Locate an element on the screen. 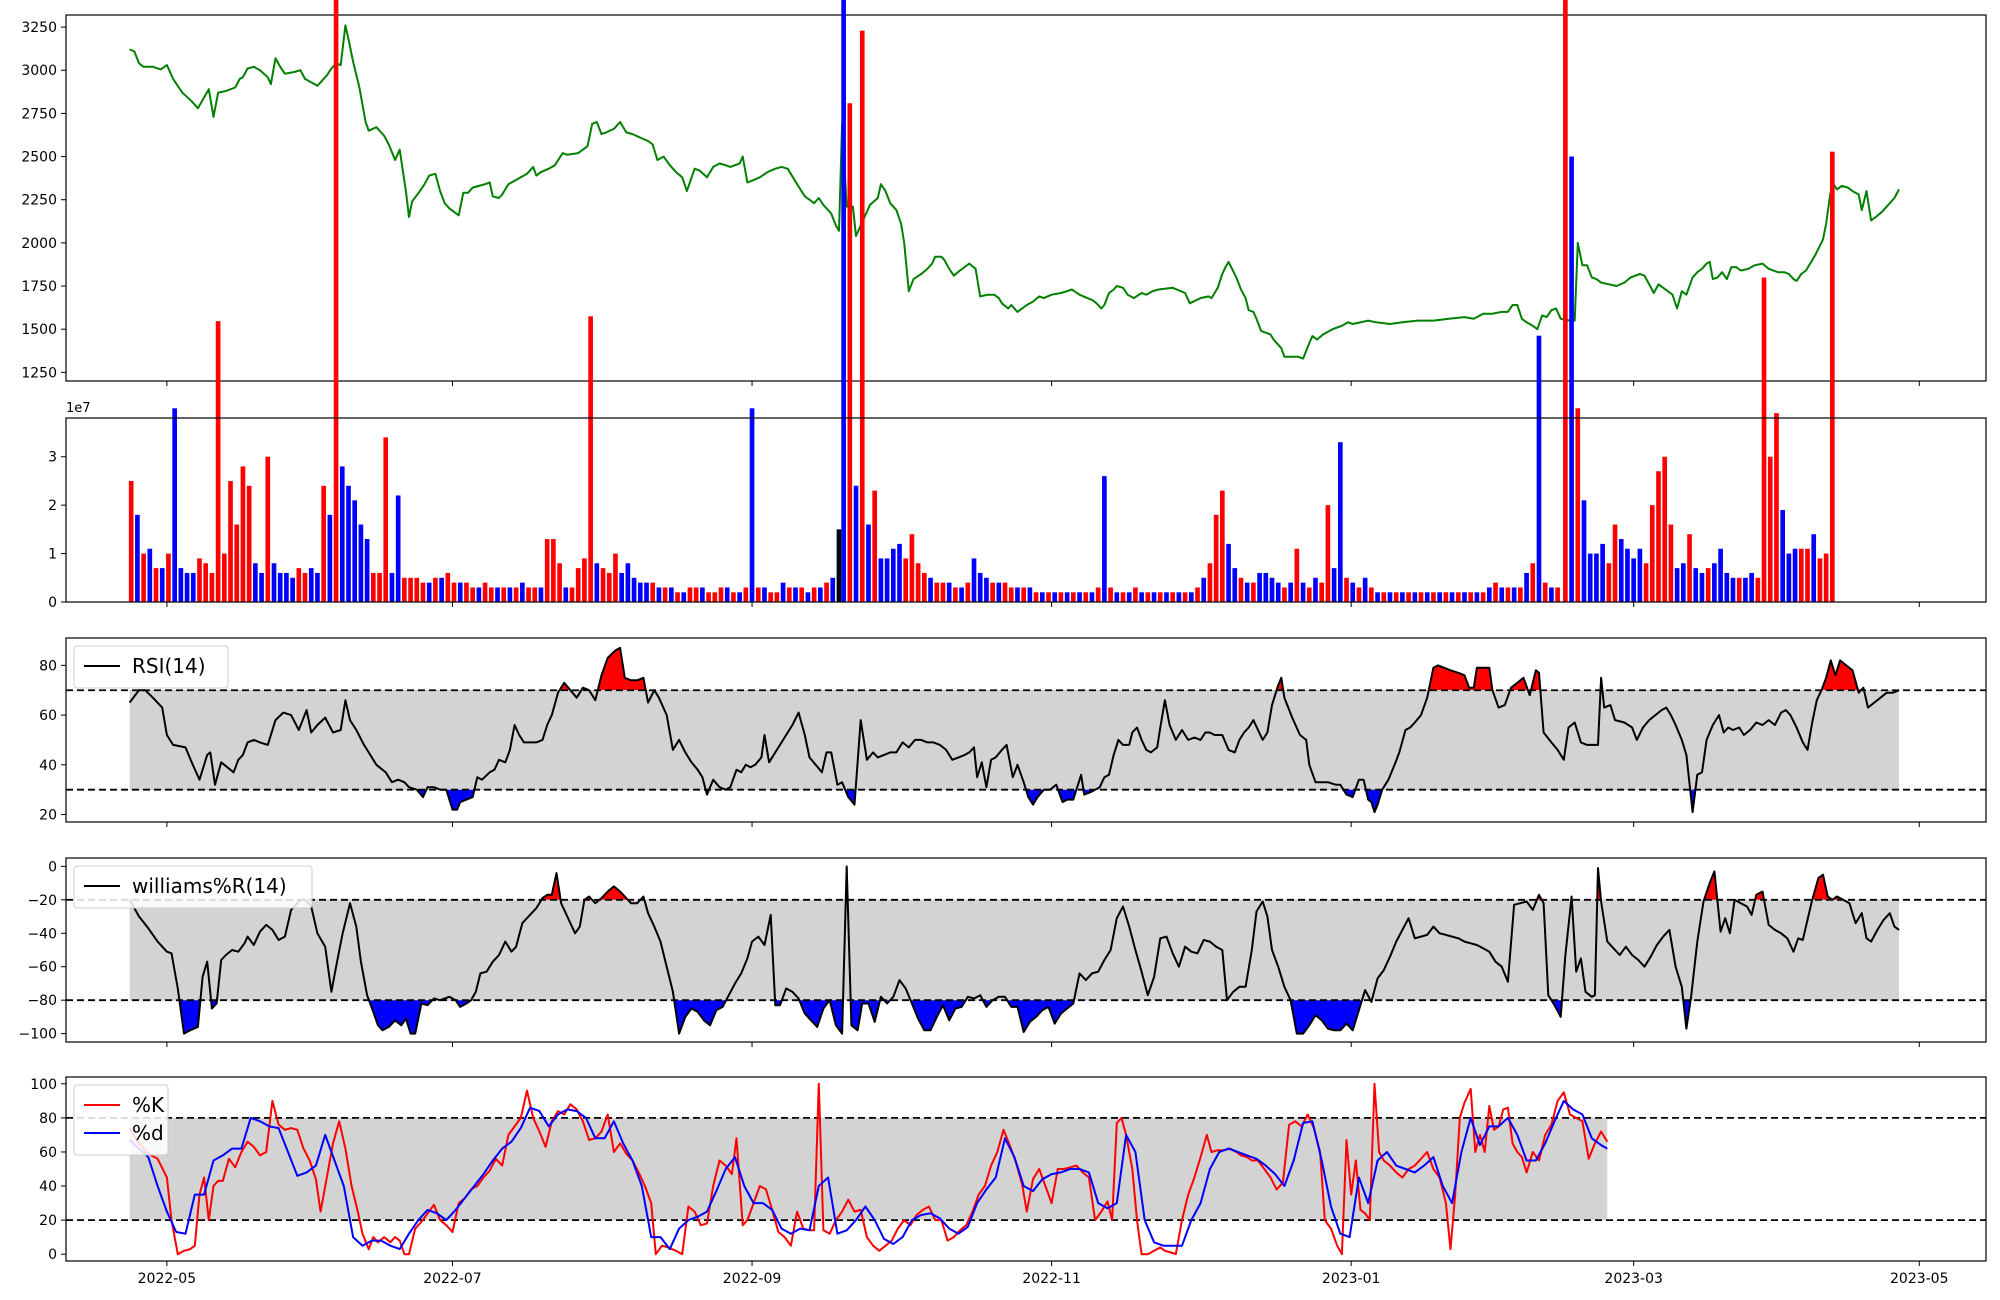  price-ytick-label: 1250 is located at coordinates (39, 373).